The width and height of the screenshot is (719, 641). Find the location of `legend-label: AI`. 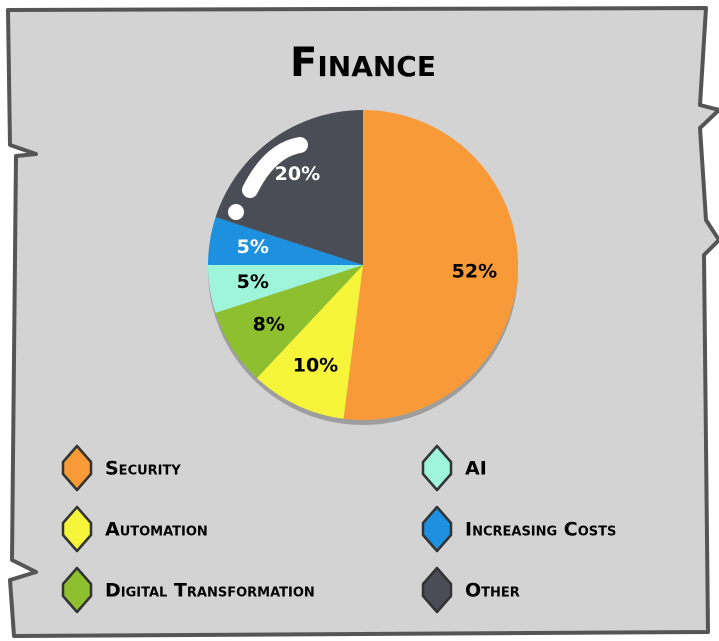

legend-label: AI is located at coordinates (476, 469).